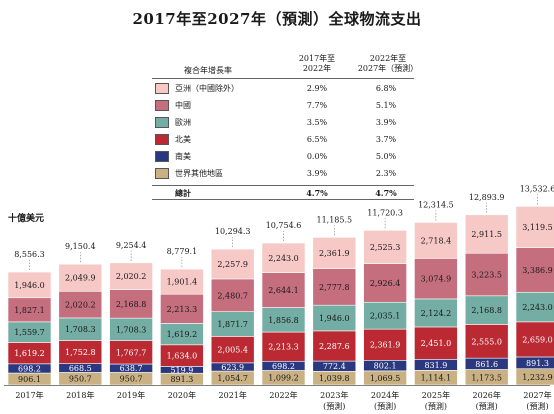 This screenshot has height=414, width=554. I want to click on legend-label: 南美, so click(183, 156).